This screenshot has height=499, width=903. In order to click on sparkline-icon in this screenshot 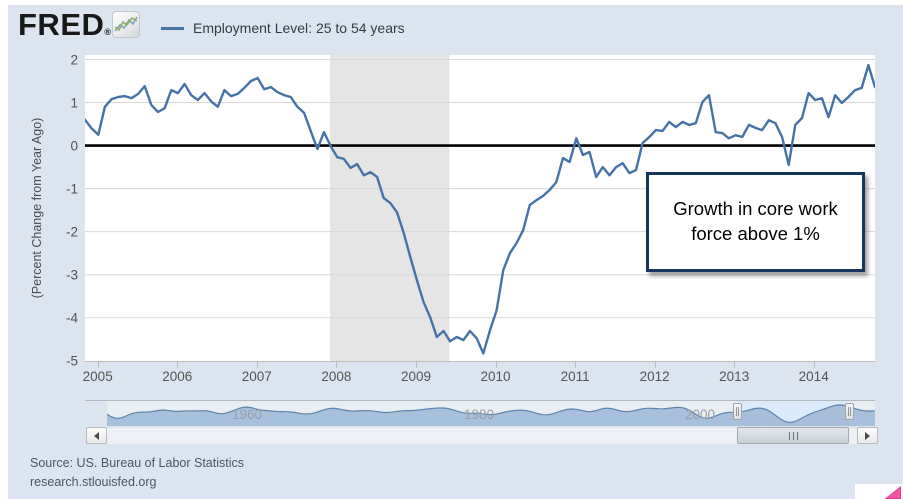, I will do `click(126, 24)`.